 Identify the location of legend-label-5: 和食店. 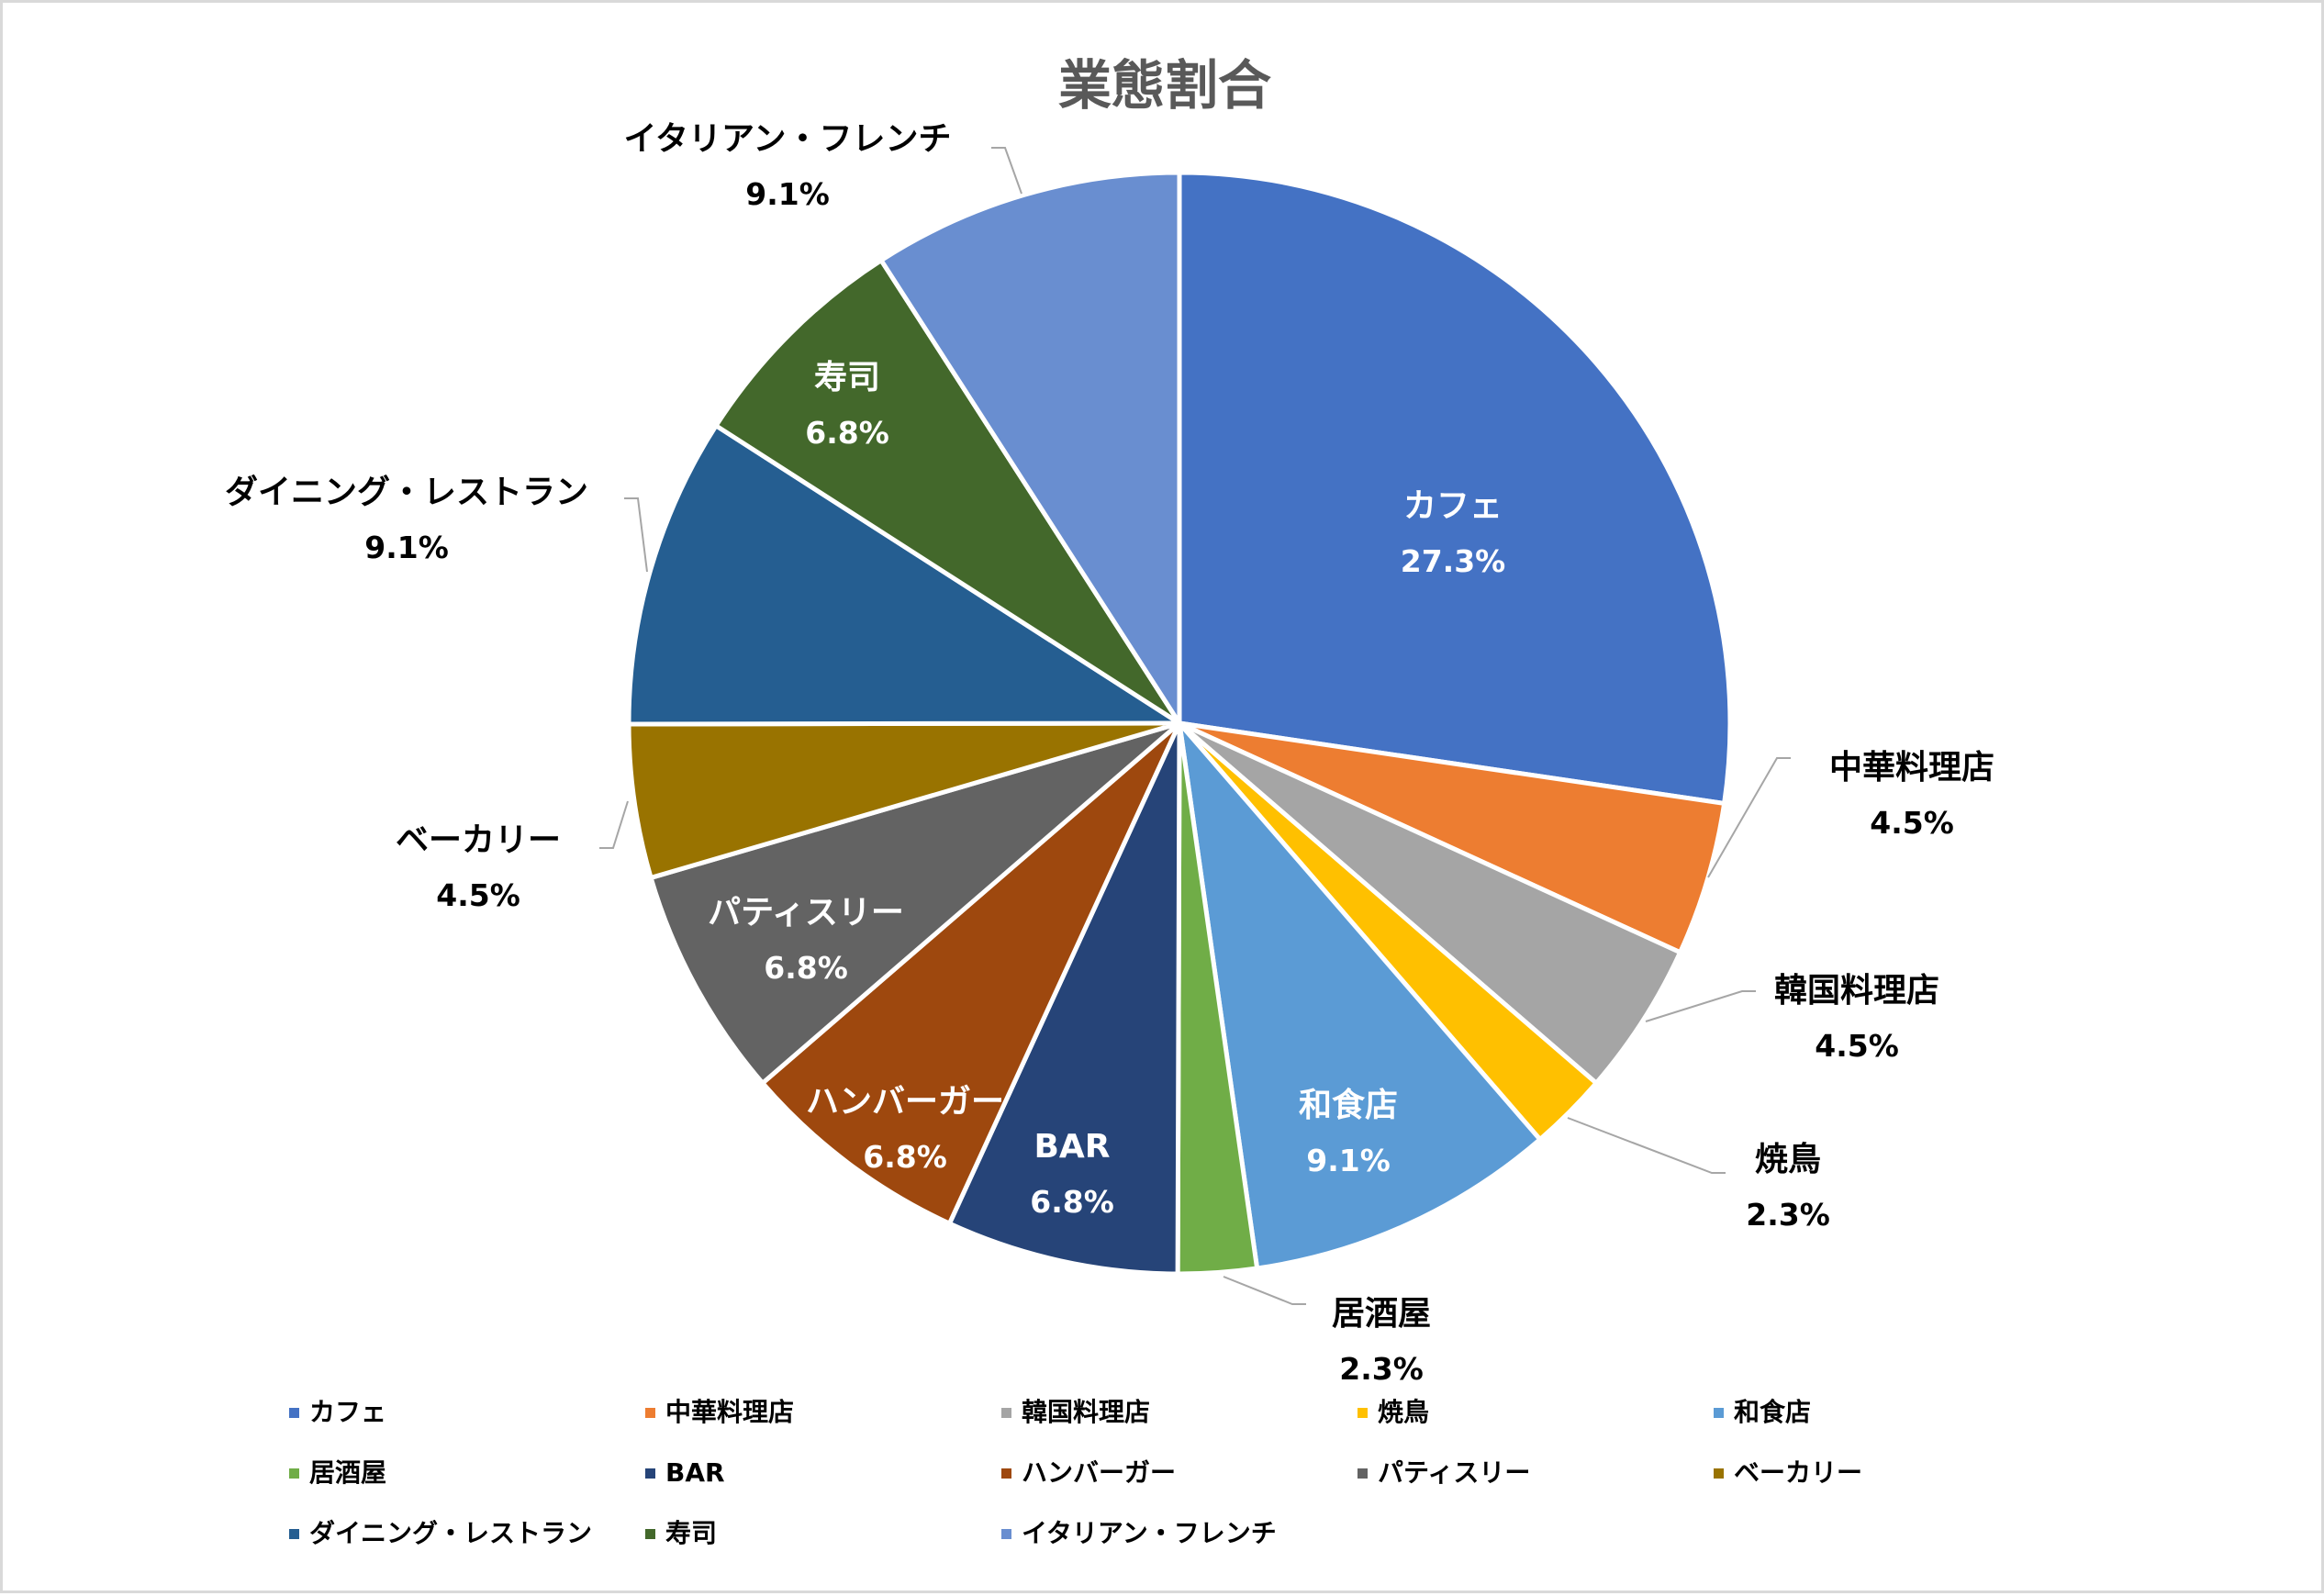
(1772, 1412).